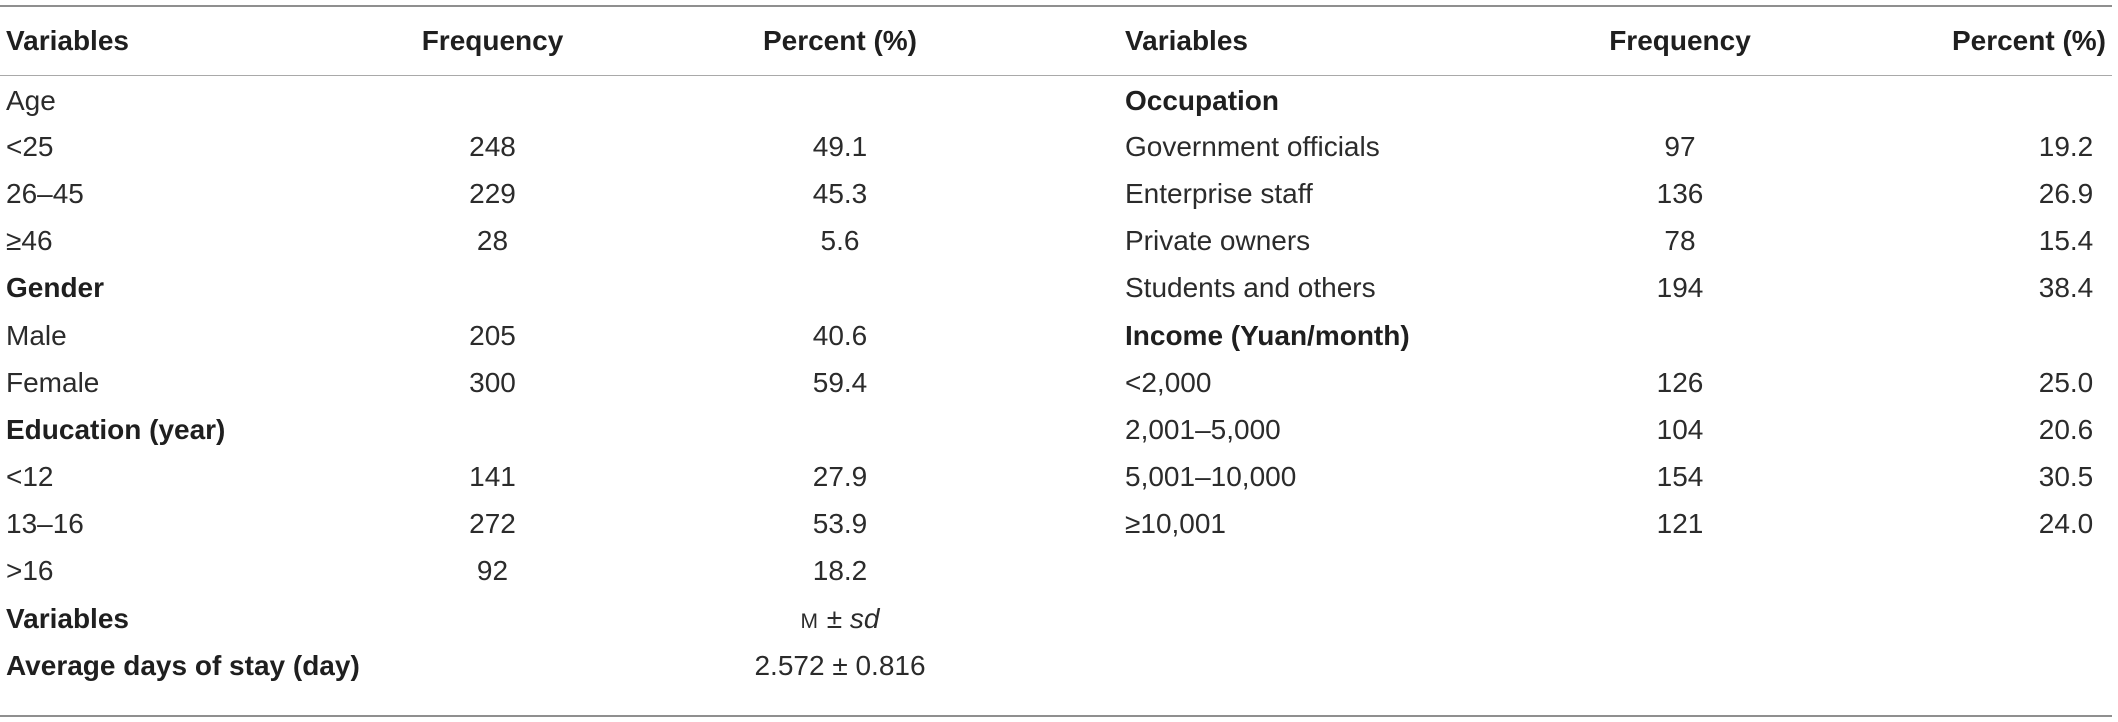 This screenshot has height=722, width=2118. Describe the element at coordinates (1680, 429) in the screenshot. I see `frequency-cell: 104` at that location.